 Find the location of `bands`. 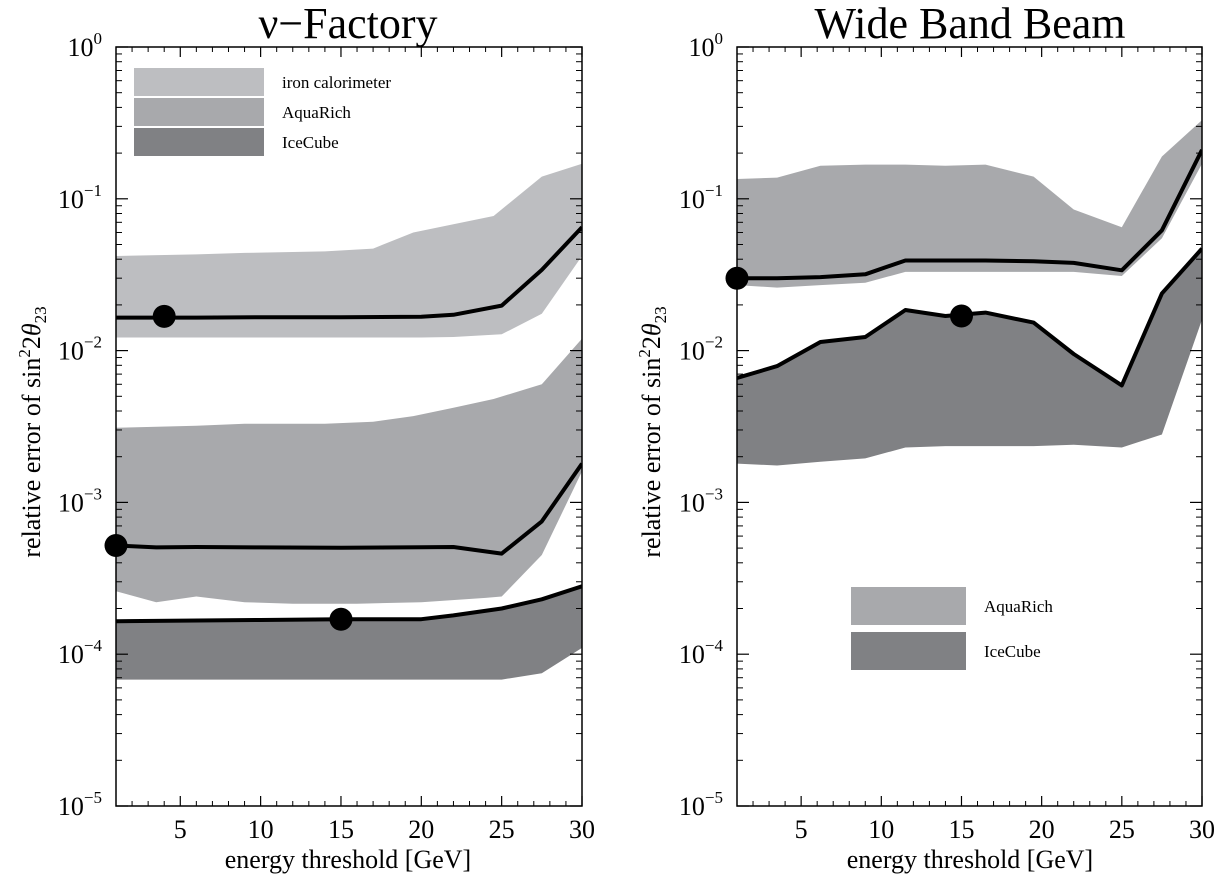

bands is located at coordinates (969, 293).